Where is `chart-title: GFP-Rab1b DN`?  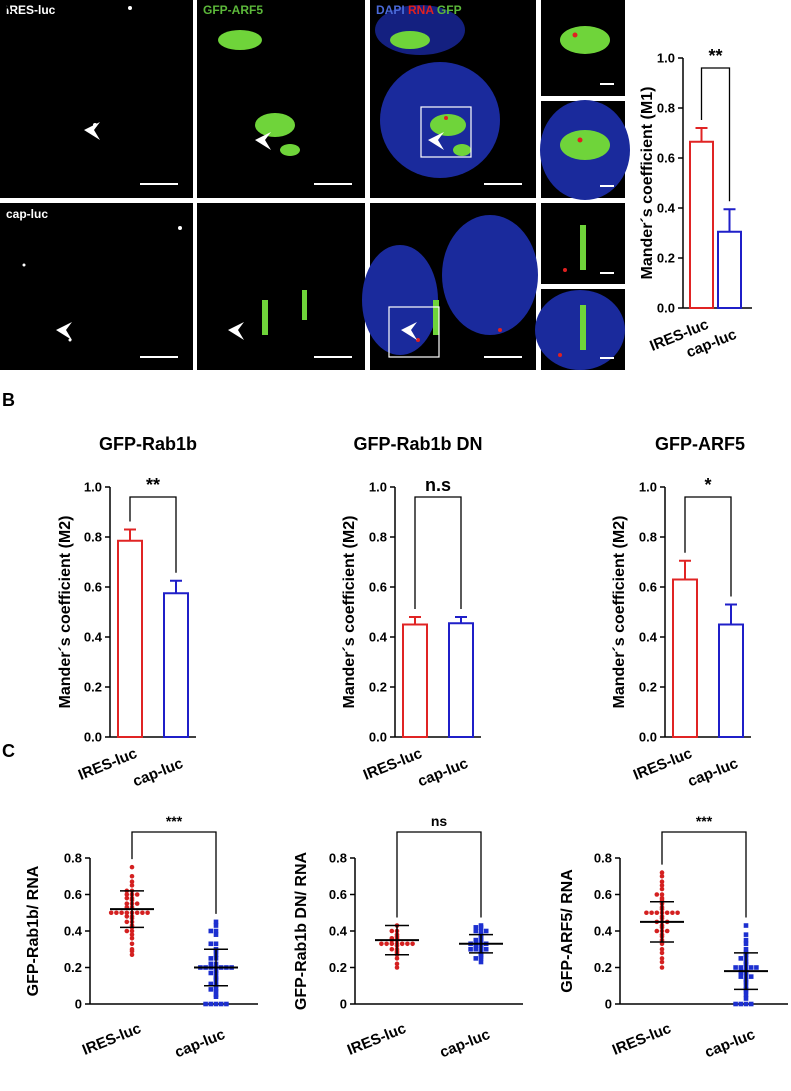
chart-title: GFP-Rab1b DN is located at coordinates (417, 444).